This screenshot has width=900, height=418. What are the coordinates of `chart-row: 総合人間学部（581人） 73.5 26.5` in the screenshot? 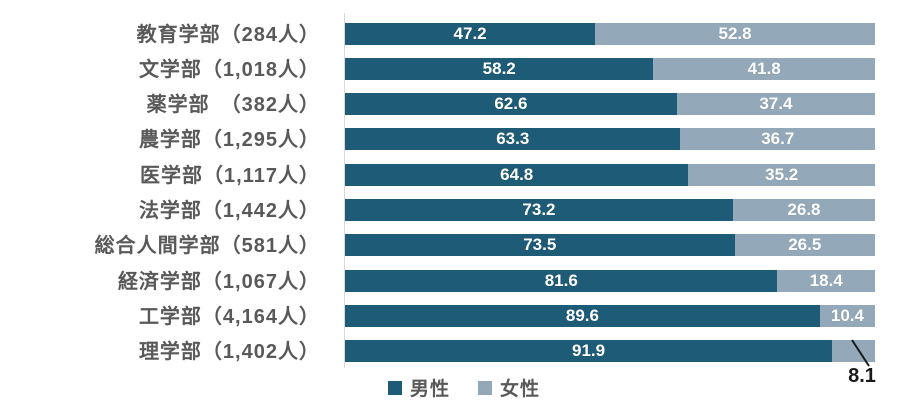 It's located at (450, 246).